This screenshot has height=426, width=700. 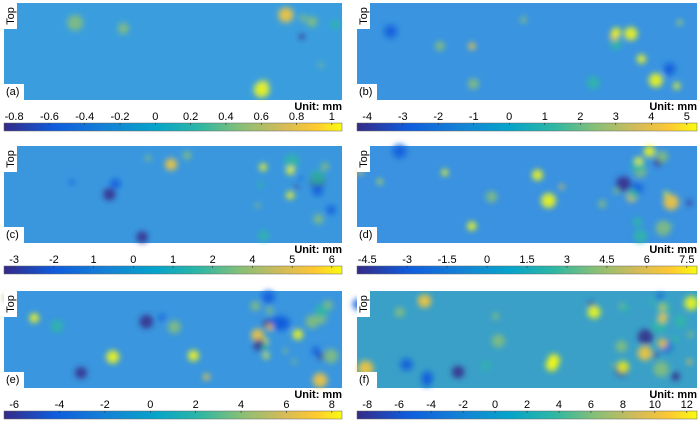 What do you see at coordinates (12, 235) in the screenshot?
I see `panel-label: (c)` at bounding box center [12, 235].